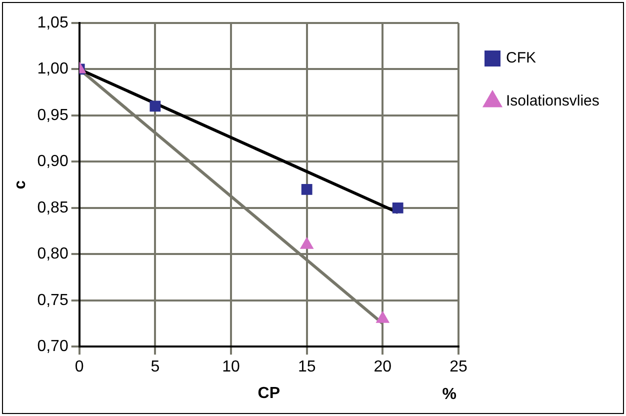 Image resolution: width=626 pixels, height=416 pixels. I want to click on legend-label: CFK, so click(521, 58).